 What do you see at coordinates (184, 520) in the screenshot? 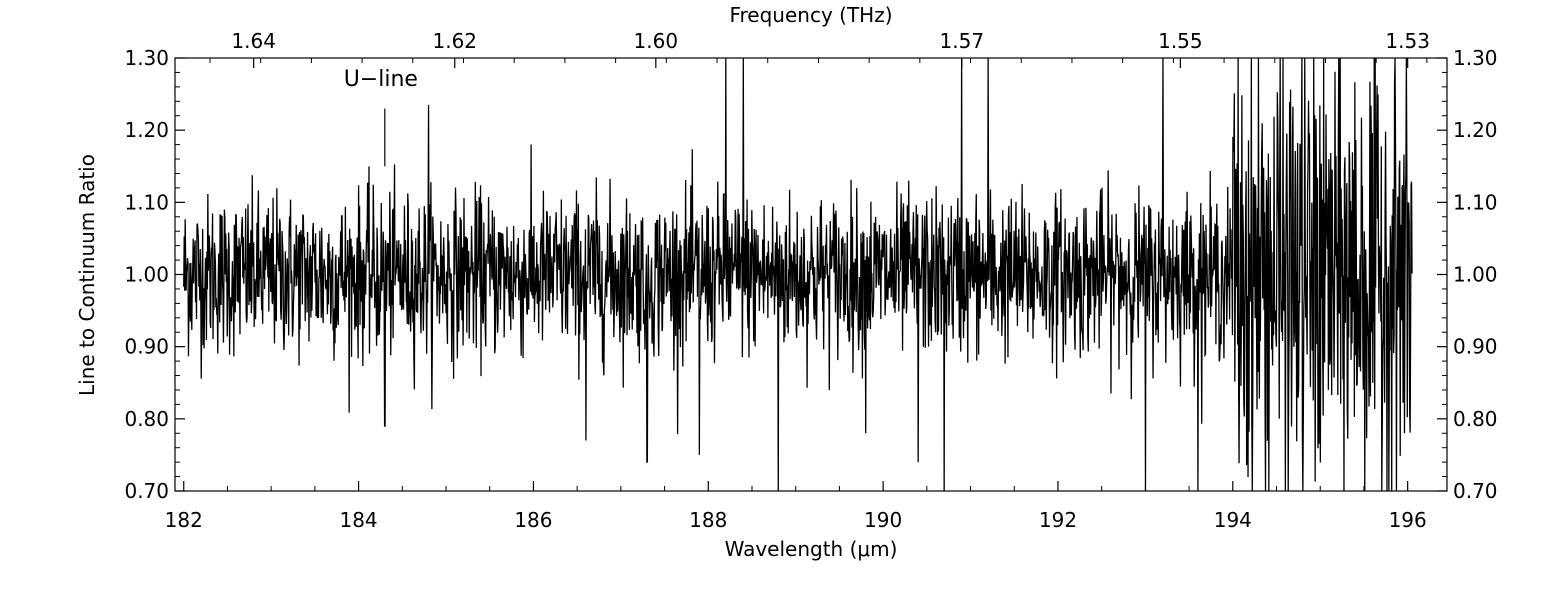
I see `x-tick-label: 182` at bounding box center [184, 520].